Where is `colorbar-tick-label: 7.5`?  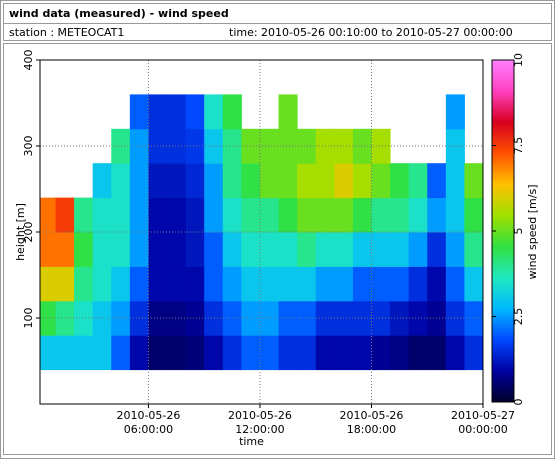
colorbar-tick-label: 7.5 is located at coordinates (518, 146).